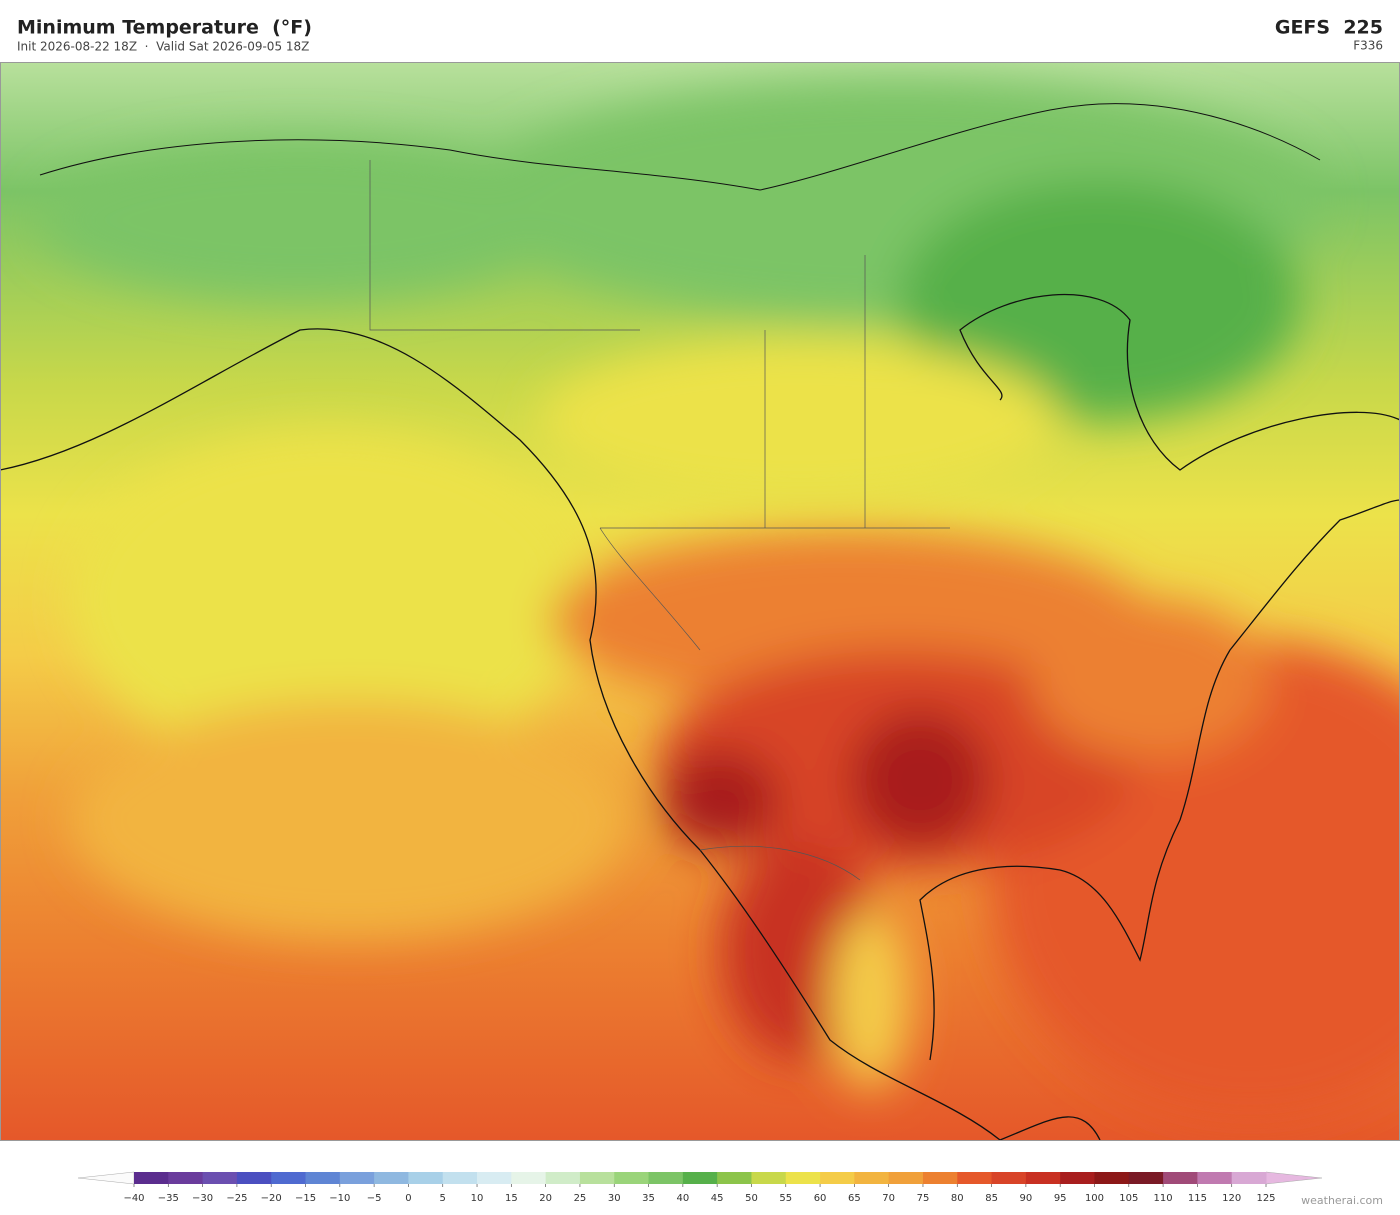  Describe the element at coordinates (236, 1198) in the screenshot. I see `colorbar-tick-label: −25` at that location.